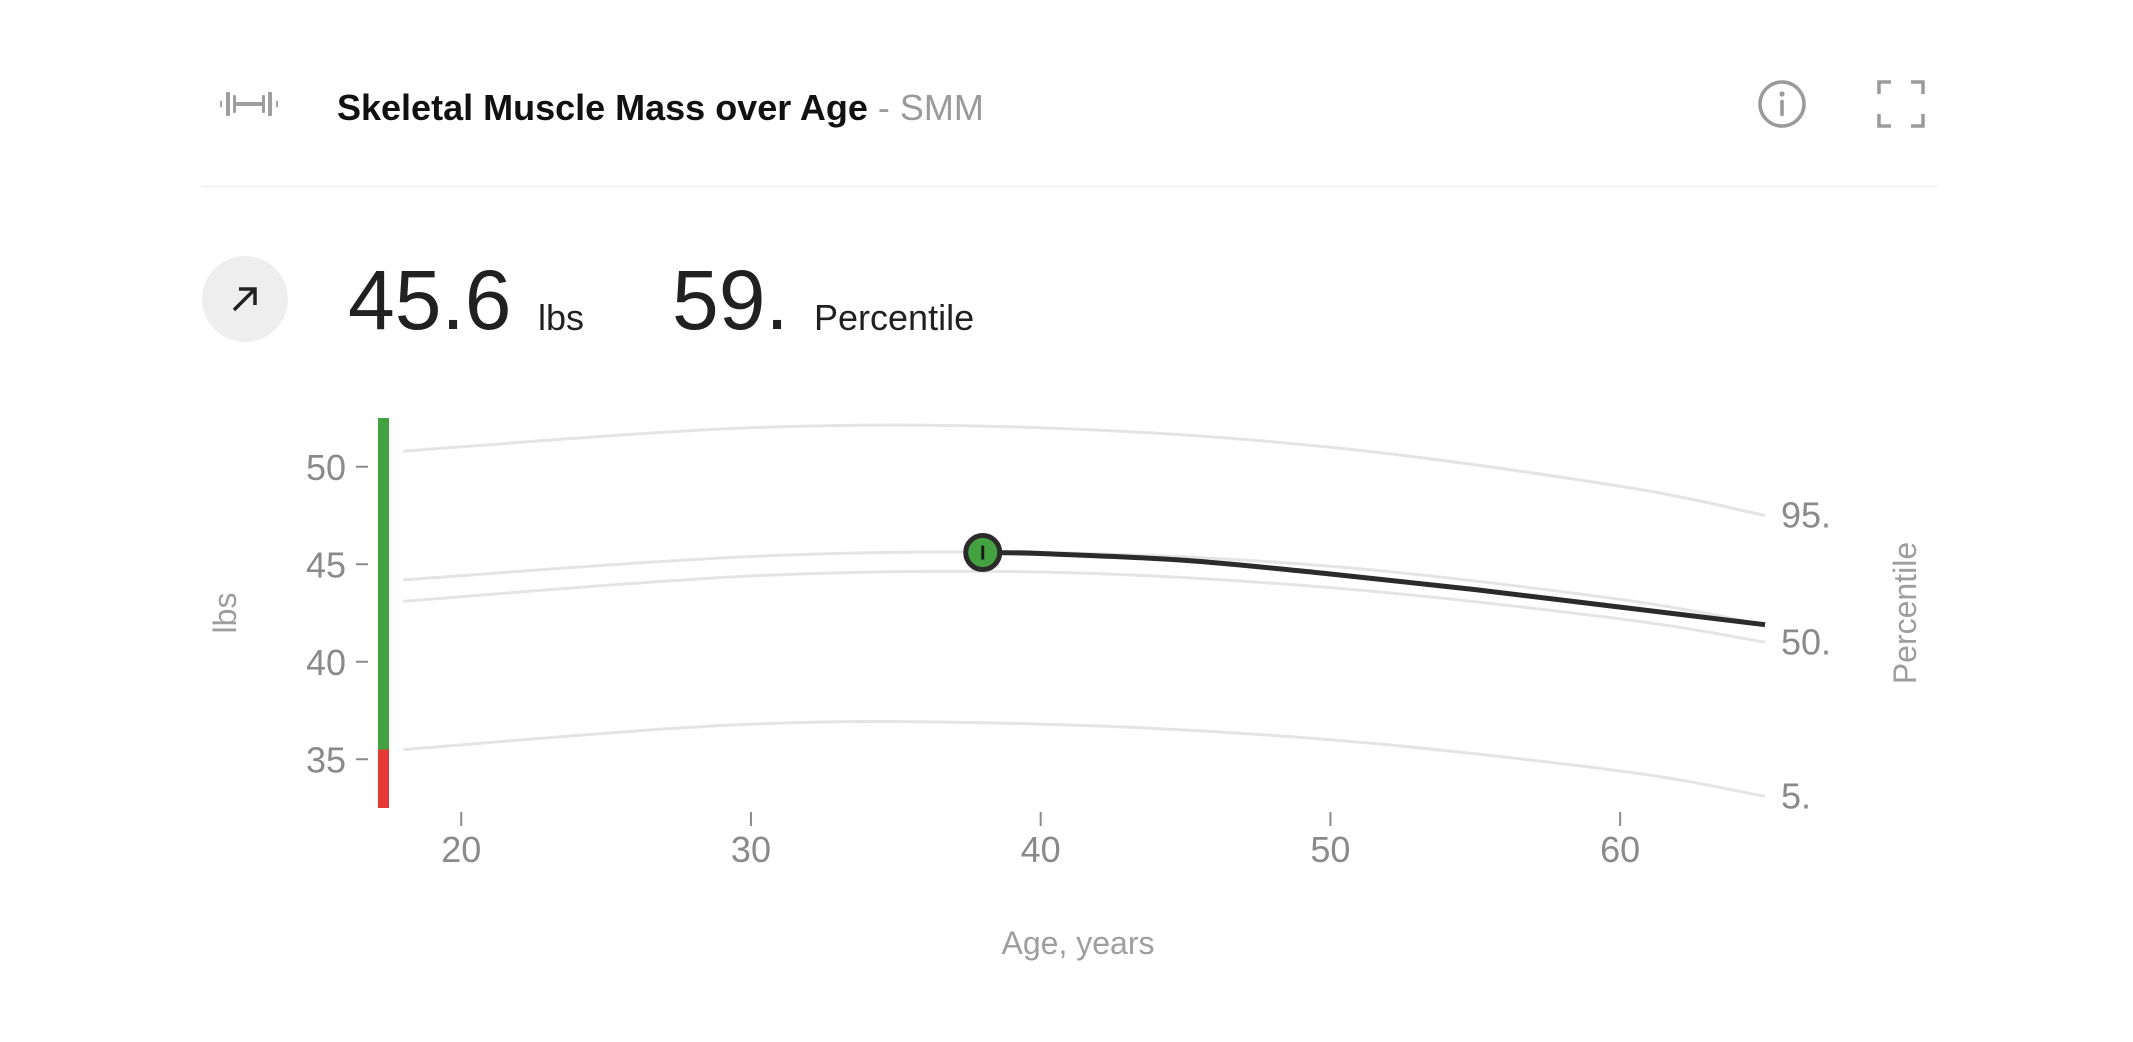  I want to click on percentile-curve-label: 50., so click(1806, 641).